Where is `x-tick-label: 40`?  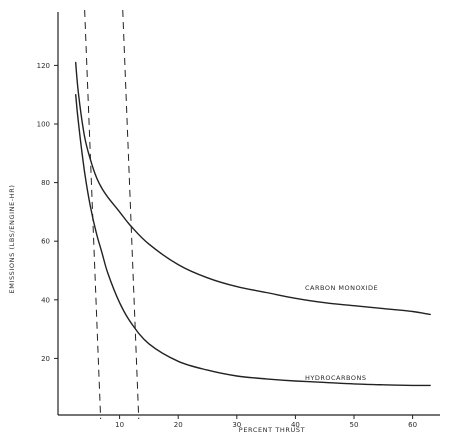
x-tick-label: 40 is located at coordinates (295, 425).